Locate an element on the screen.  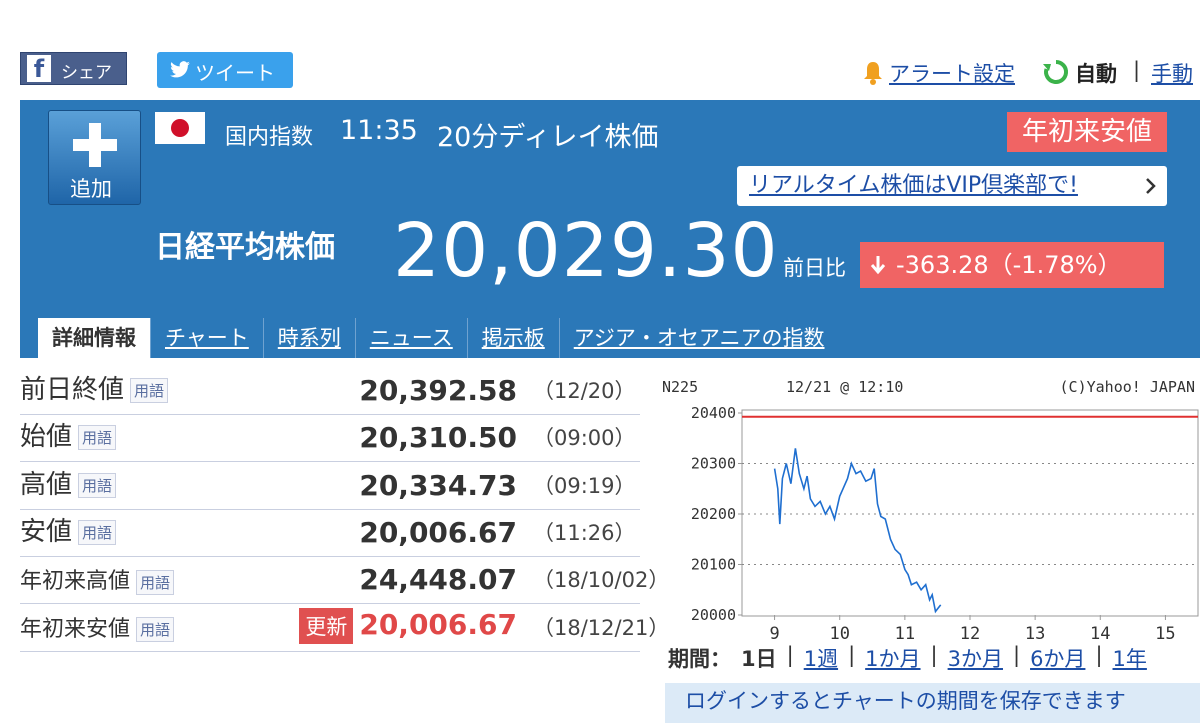
year-low-badge: 年初来安値 is located at coordinates (1087, 132).